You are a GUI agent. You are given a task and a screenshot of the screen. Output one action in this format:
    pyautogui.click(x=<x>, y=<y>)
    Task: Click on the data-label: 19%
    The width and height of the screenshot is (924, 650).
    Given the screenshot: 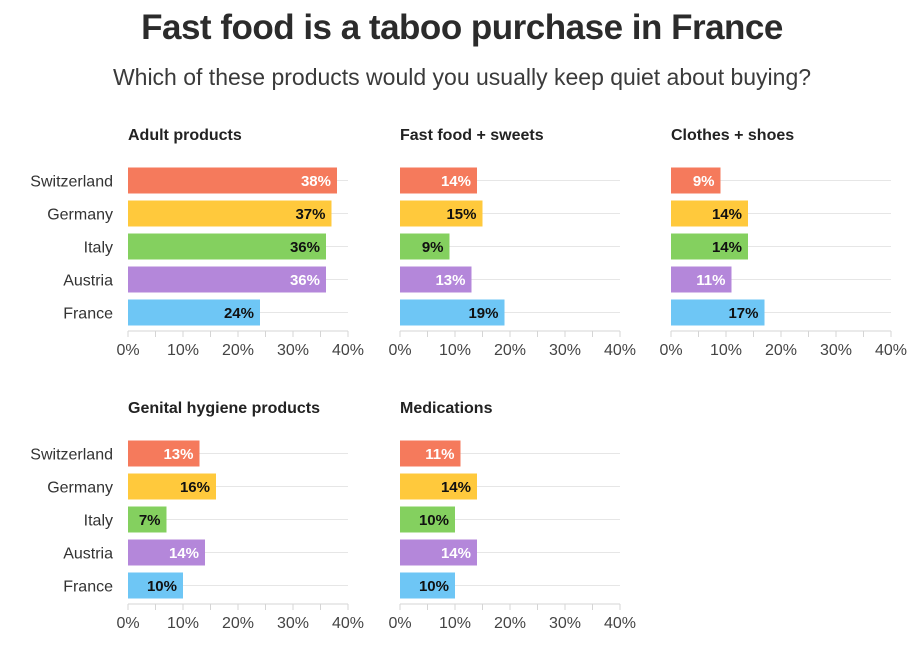 What is the action you would take?
    pyautogui.click(x=483, y=313)
    